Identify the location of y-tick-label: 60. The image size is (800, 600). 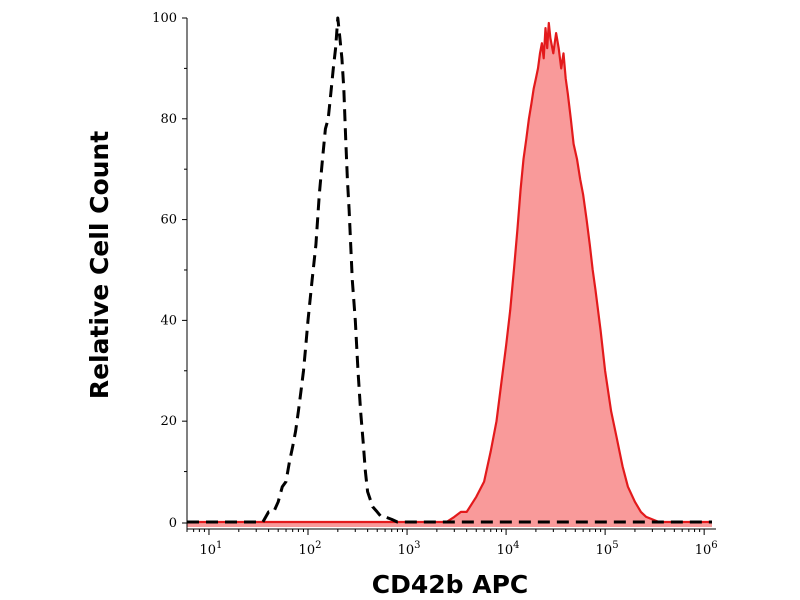
(168, 220).